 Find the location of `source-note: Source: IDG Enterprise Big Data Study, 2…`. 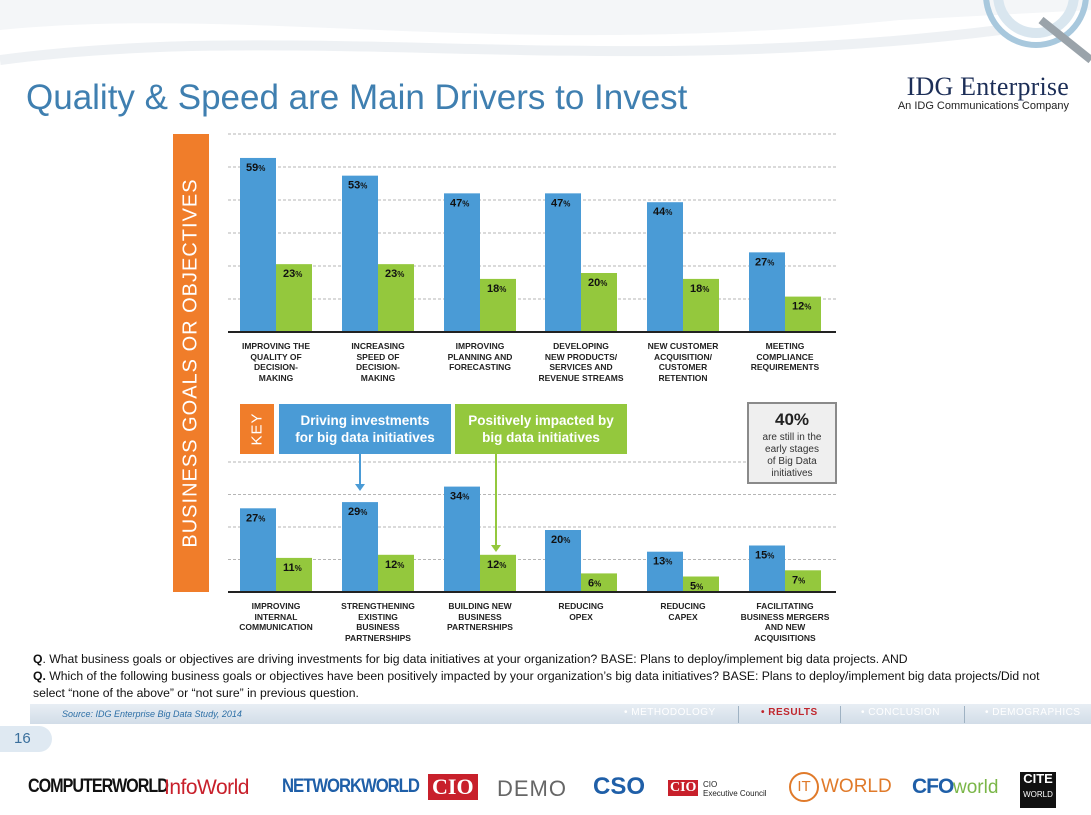

source-note: Source: IDG Enterprise Big Data Study, 2… is located at coordinates (152, 714).